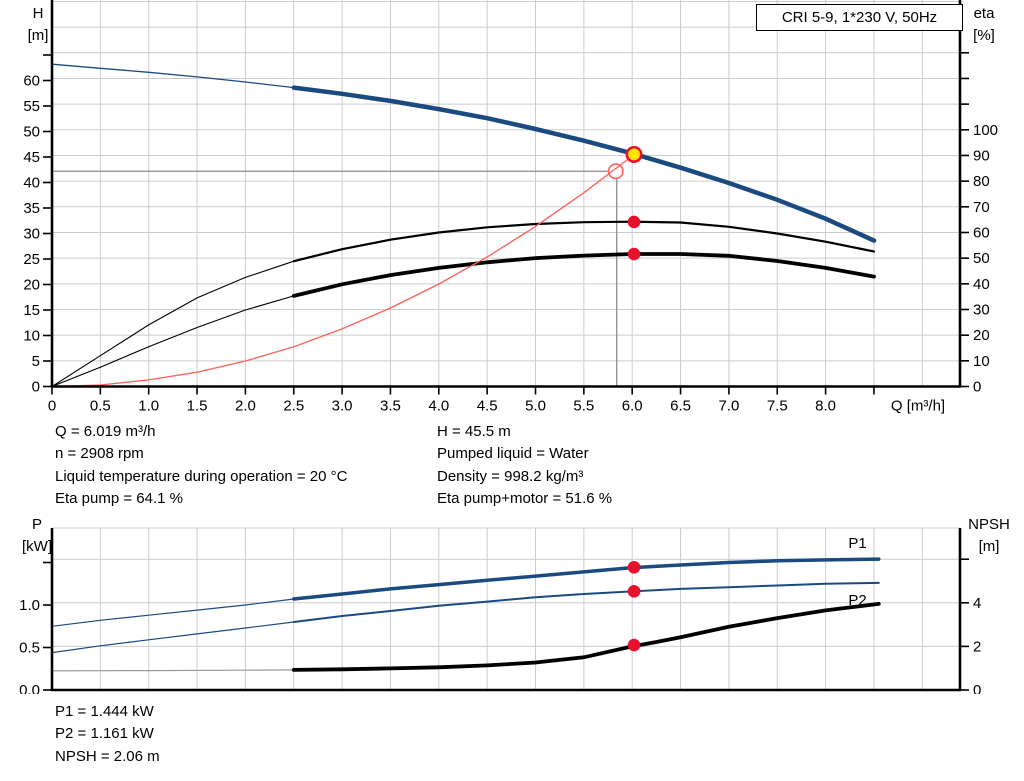 Image resolution: width=1024 pixels, height=781 pixels. What do you see at coordinates (31, 336) in the screenshot?
I see `left-tick-label: 10` at bounding box center [31, 336].